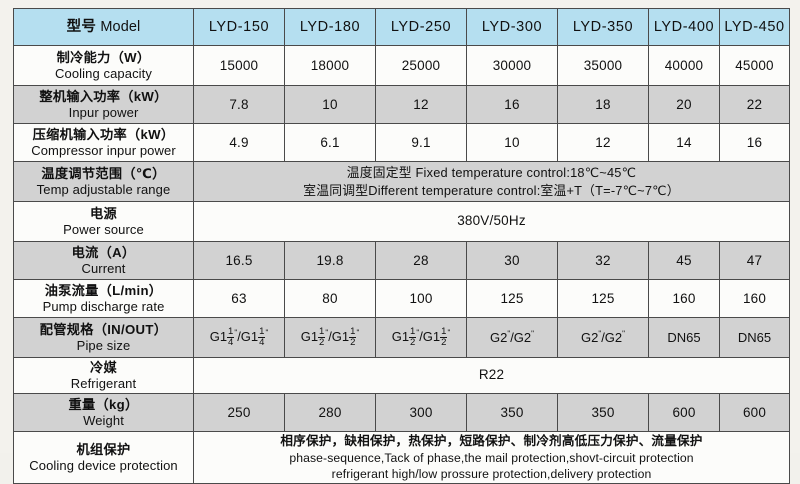  What do you see at coordinates (103, 58) in the screenshot?
I see `row-label-cn: 制冷能力（W）` at bounding box center [103, 58].